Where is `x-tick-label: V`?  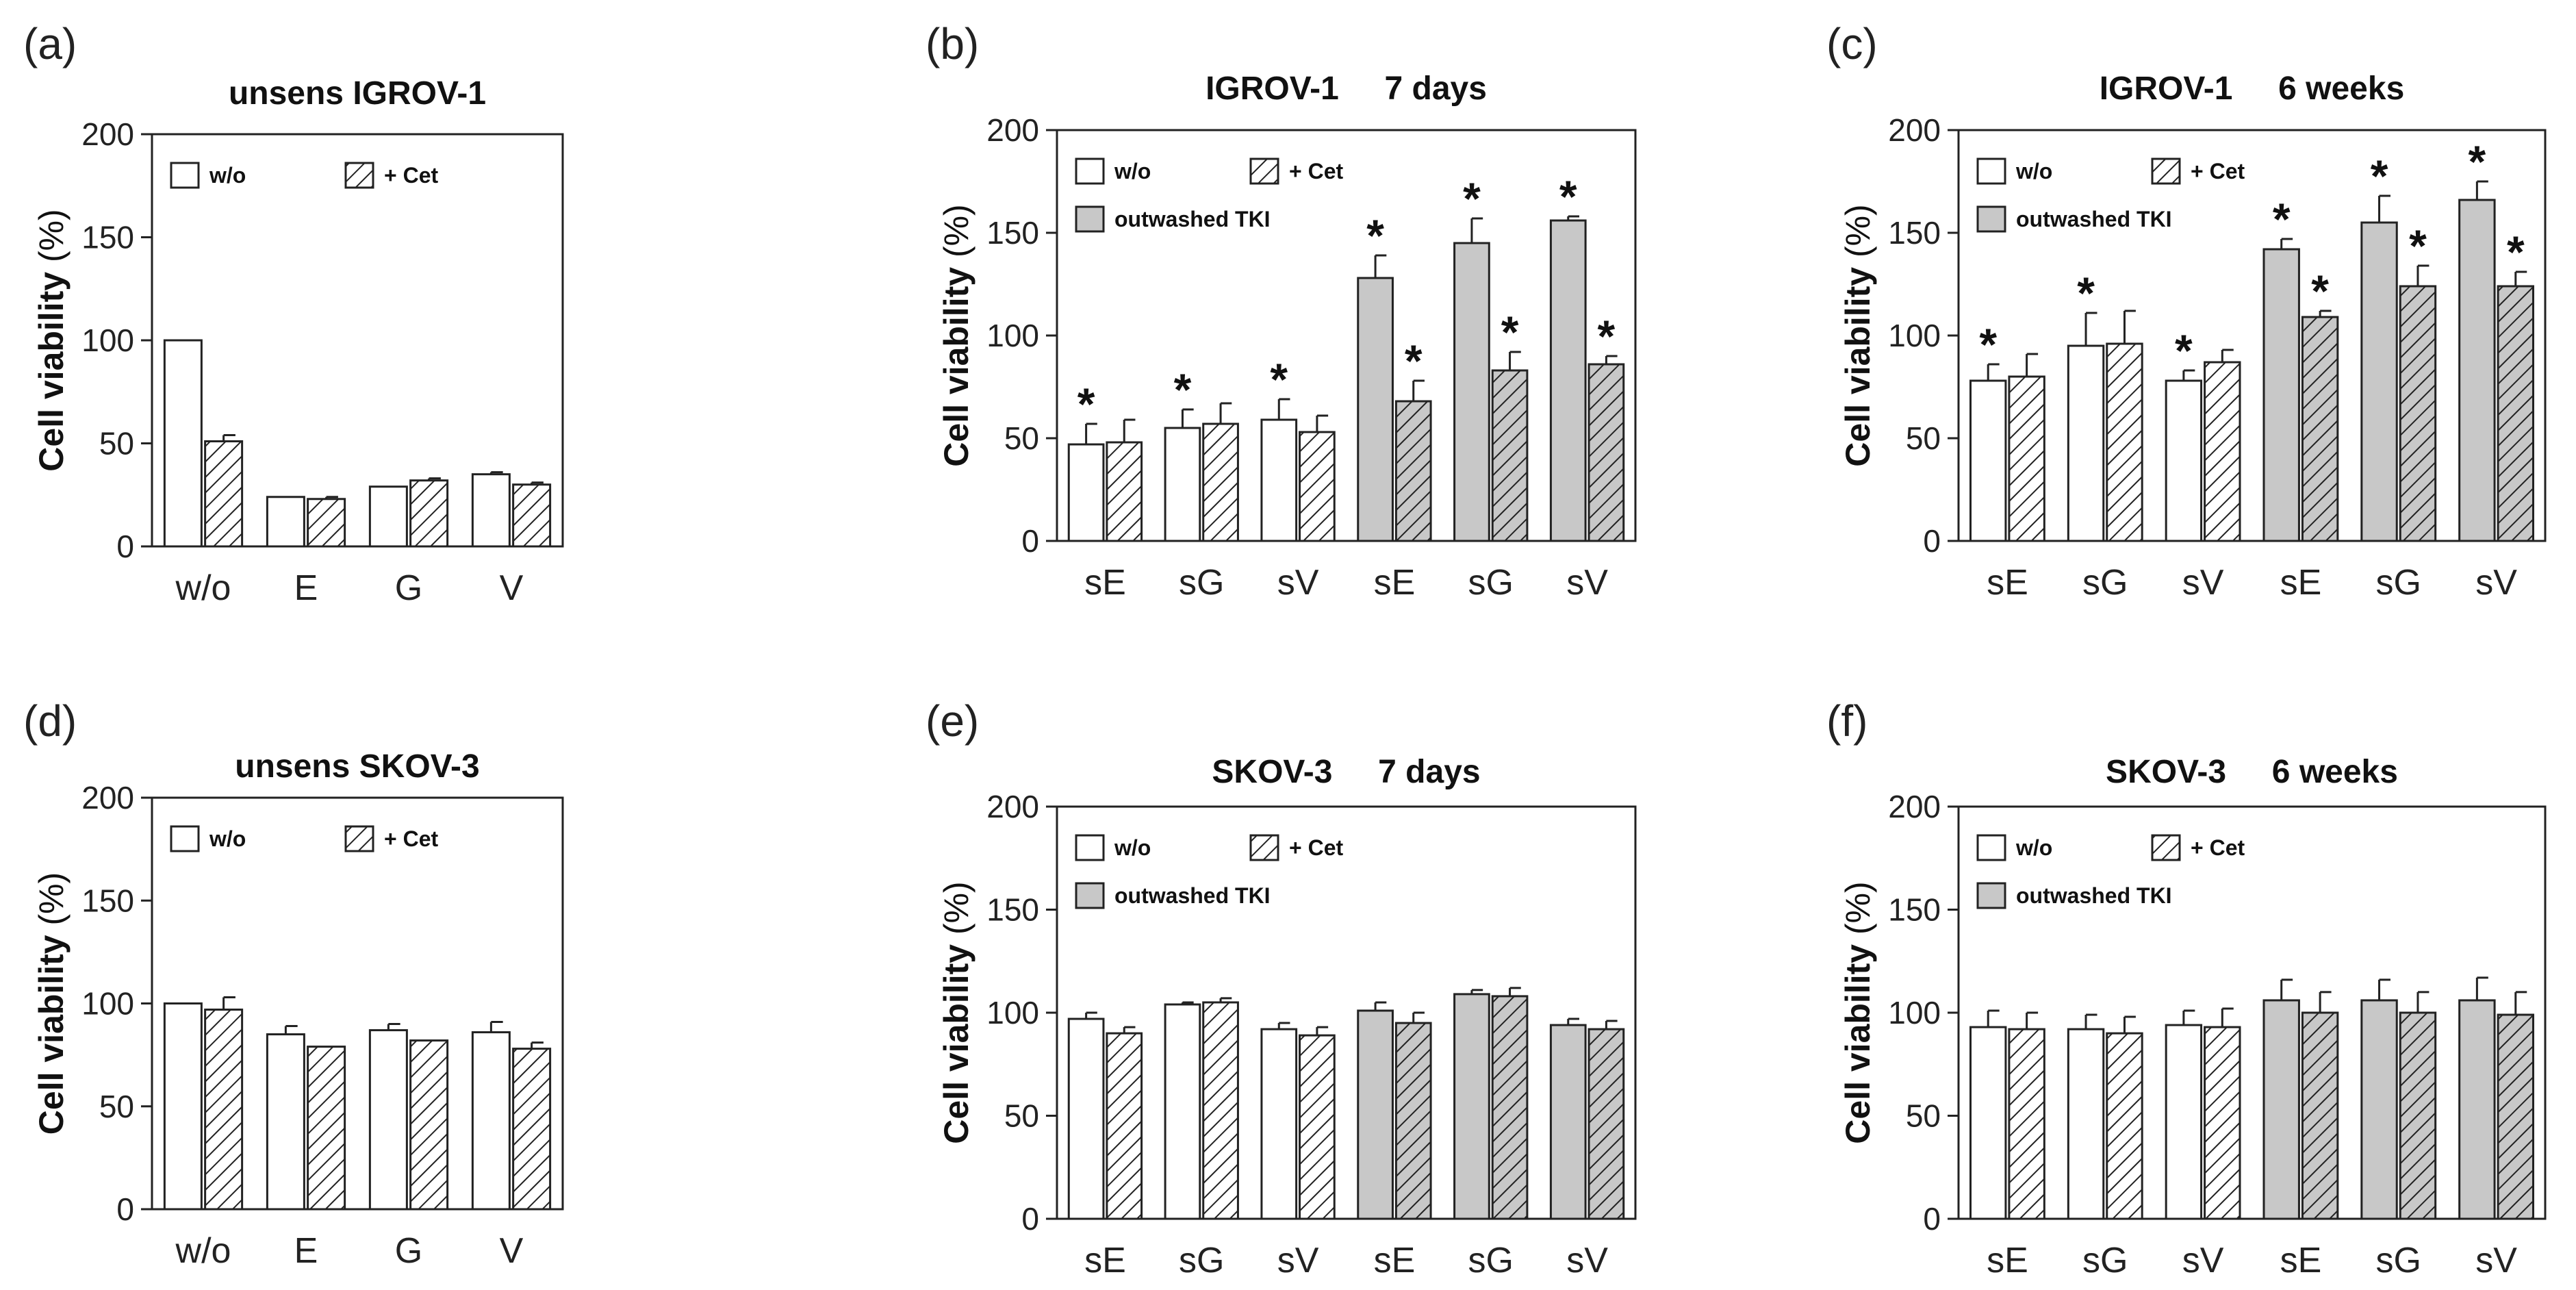 x-tick-label: V is located at coordinates (512, 588).